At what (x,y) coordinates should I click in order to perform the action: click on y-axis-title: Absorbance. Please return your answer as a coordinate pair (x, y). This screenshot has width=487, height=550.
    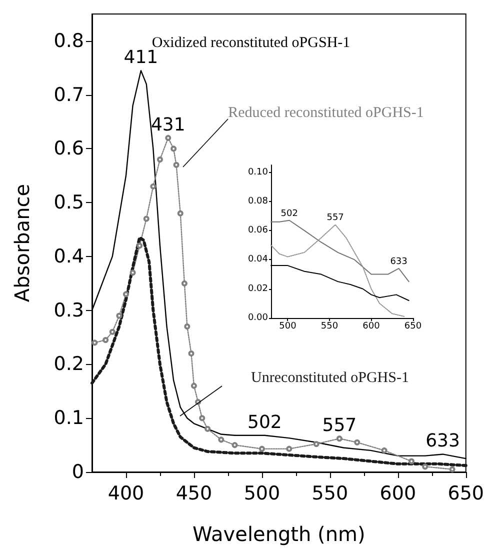
    Looking at the image, I should click on (22, 243).